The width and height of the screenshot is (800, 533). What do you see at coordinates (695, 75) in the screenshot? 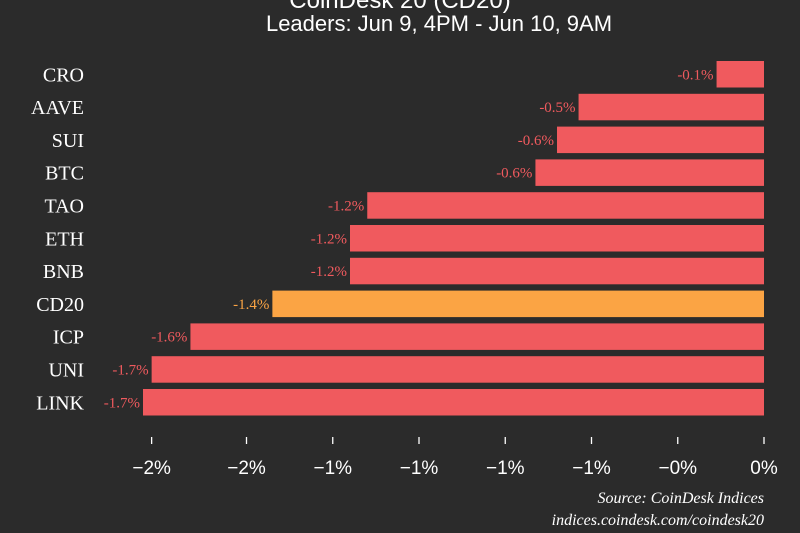
I see `value-label: -0.1%` at bounding box center [695, 75].